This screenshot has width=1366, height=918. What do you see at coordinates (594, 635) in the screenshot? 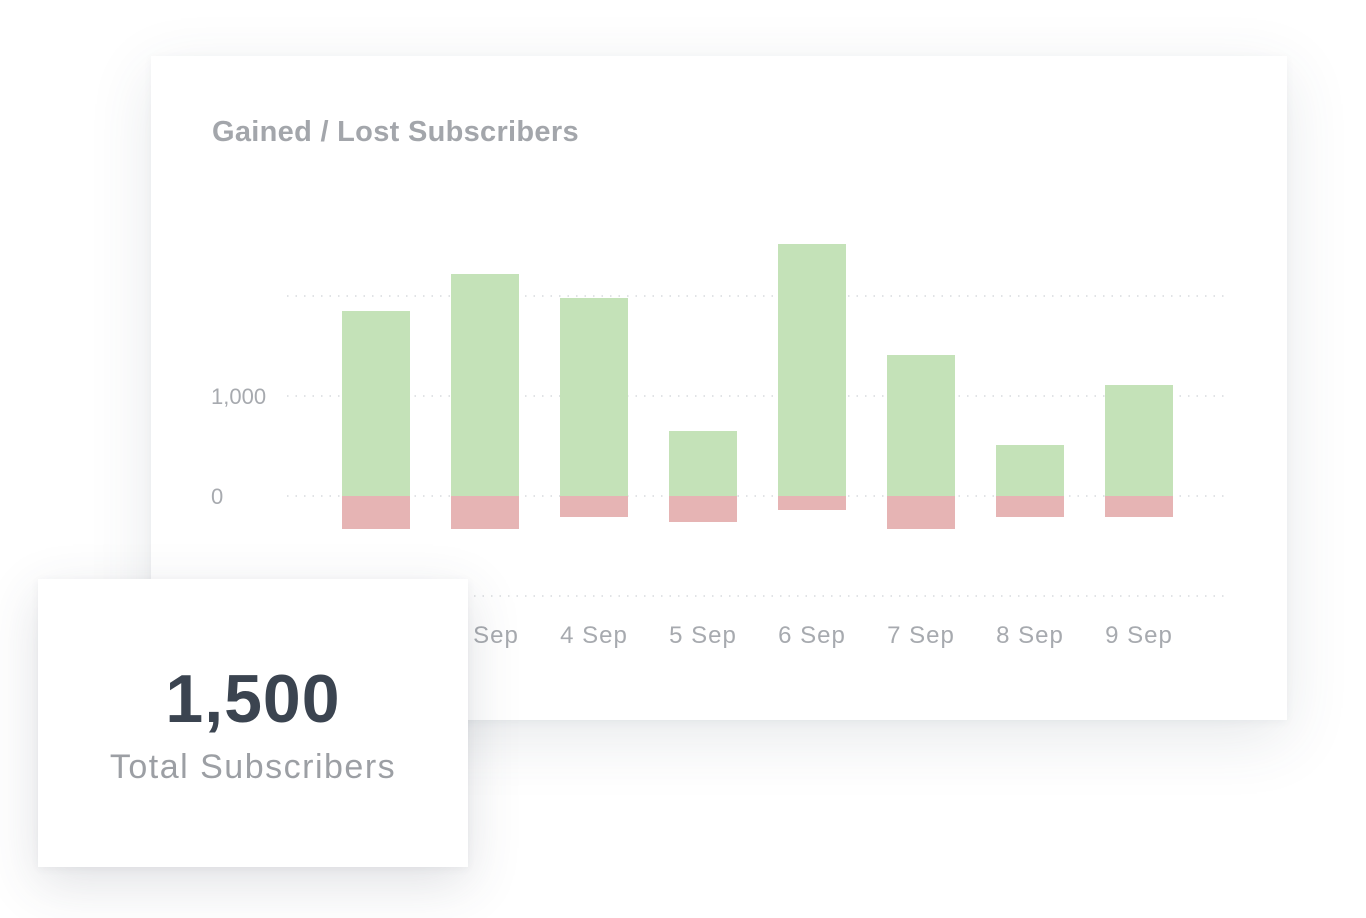
I see `x-tick-label-2: 4 Sep` at bounding box center [594, 635].